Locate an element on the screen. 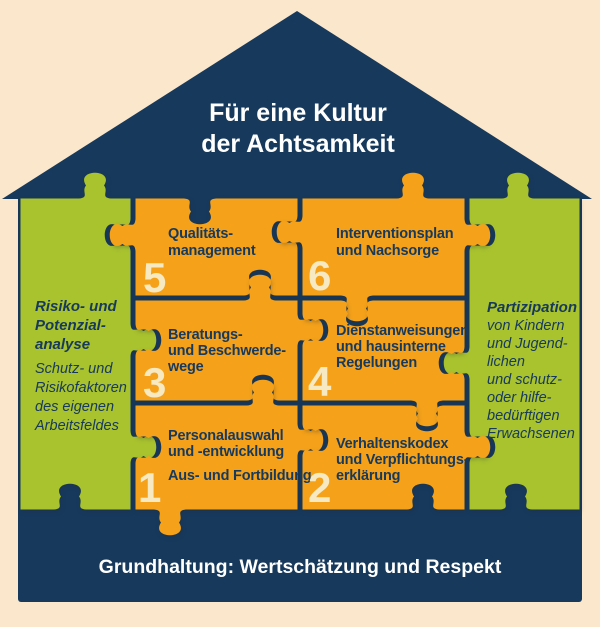 This screenshot has height=627, width=600. piece-1-label-line: Aus- und Fortbildung is located at coordinates (239, 476).